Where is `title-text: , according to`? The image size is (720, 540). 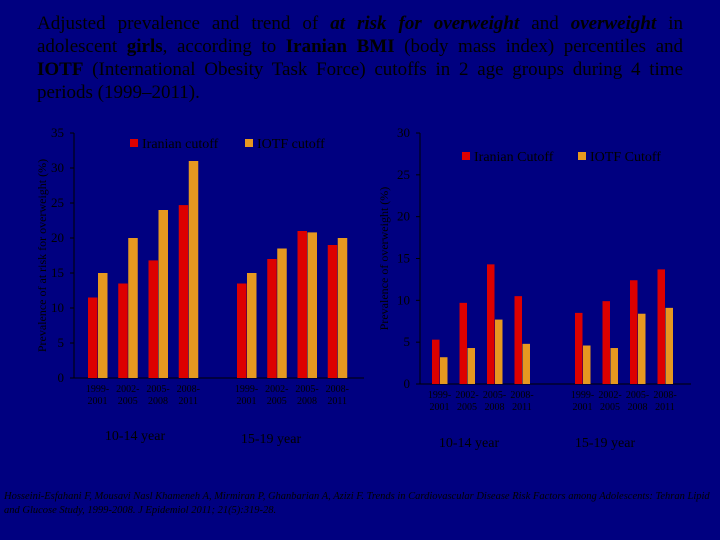
title-text: , according to is located at coordinates (224, 46).